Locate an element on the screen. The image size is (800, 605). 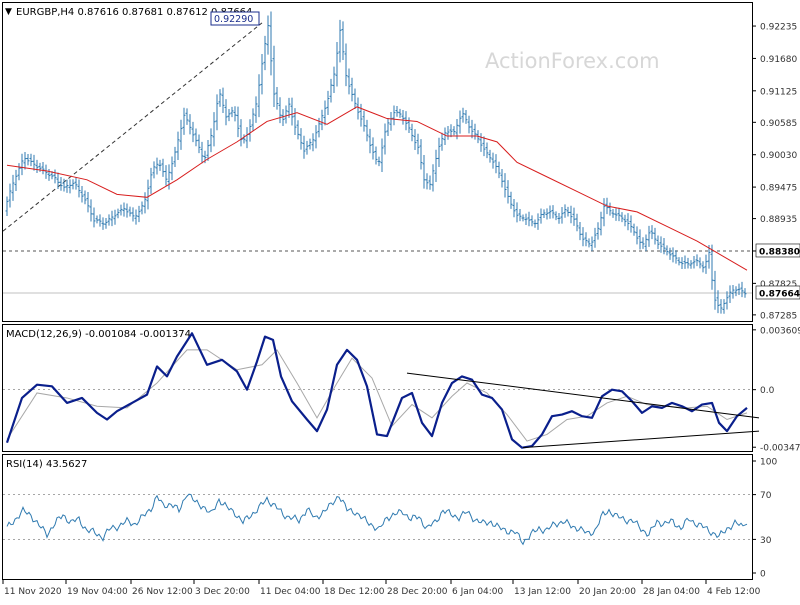
rsi-ytick-label: 70 is located at coordinates (766, 496).